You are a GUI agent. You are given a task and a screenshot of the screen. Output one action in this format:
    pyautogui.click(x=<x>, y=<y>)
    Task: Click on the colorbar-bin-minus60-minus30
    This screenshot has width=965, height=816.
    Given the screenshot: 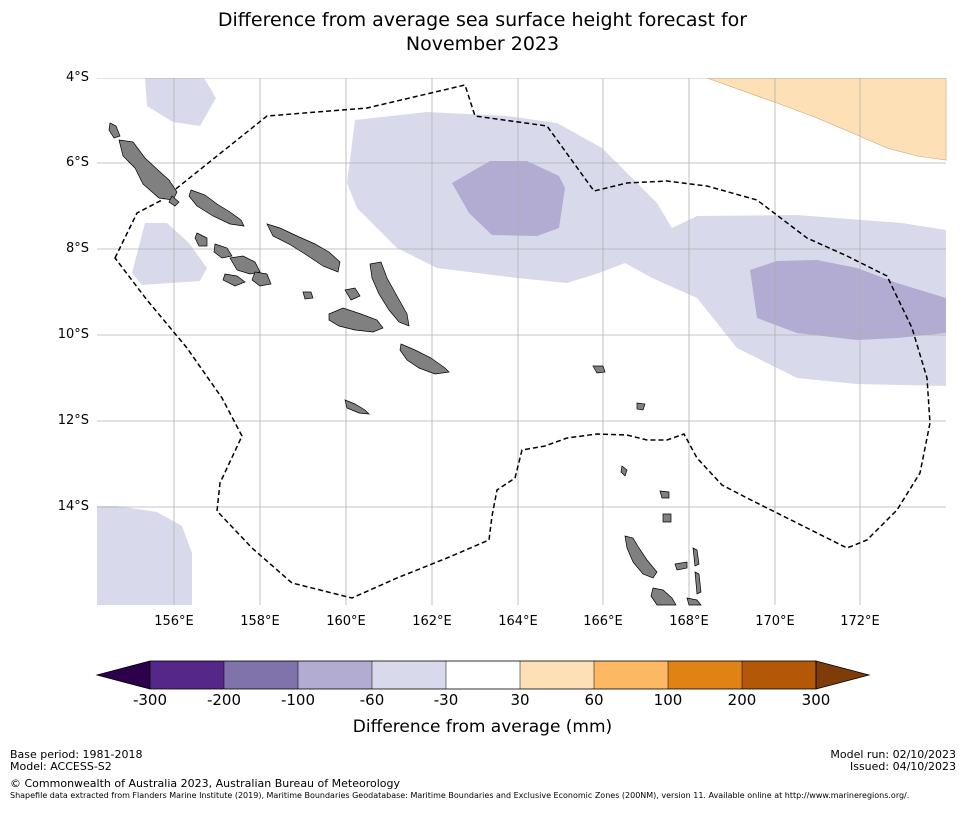 What is the action you would take?
    pyautogui.click(x=409, y=675)
    